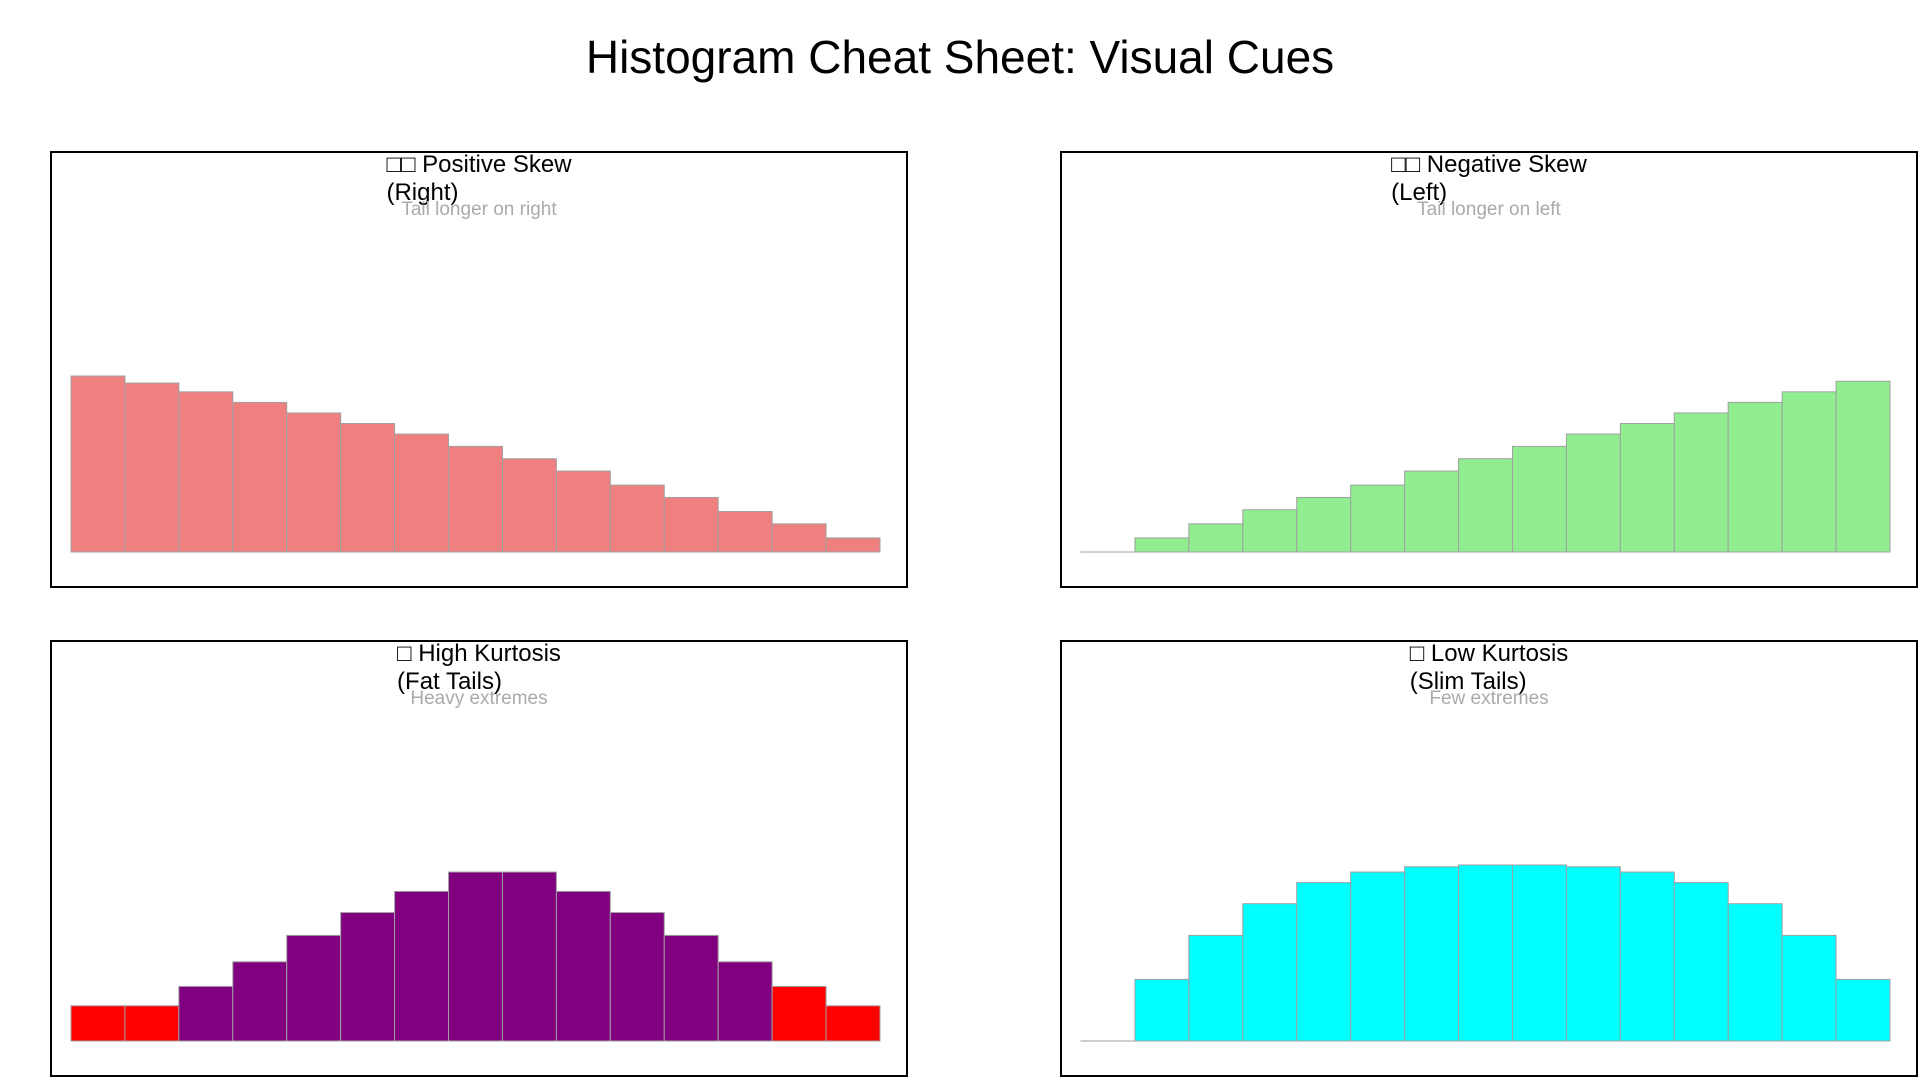  I want to click on histogram-positive-skew, so click(475, 464).